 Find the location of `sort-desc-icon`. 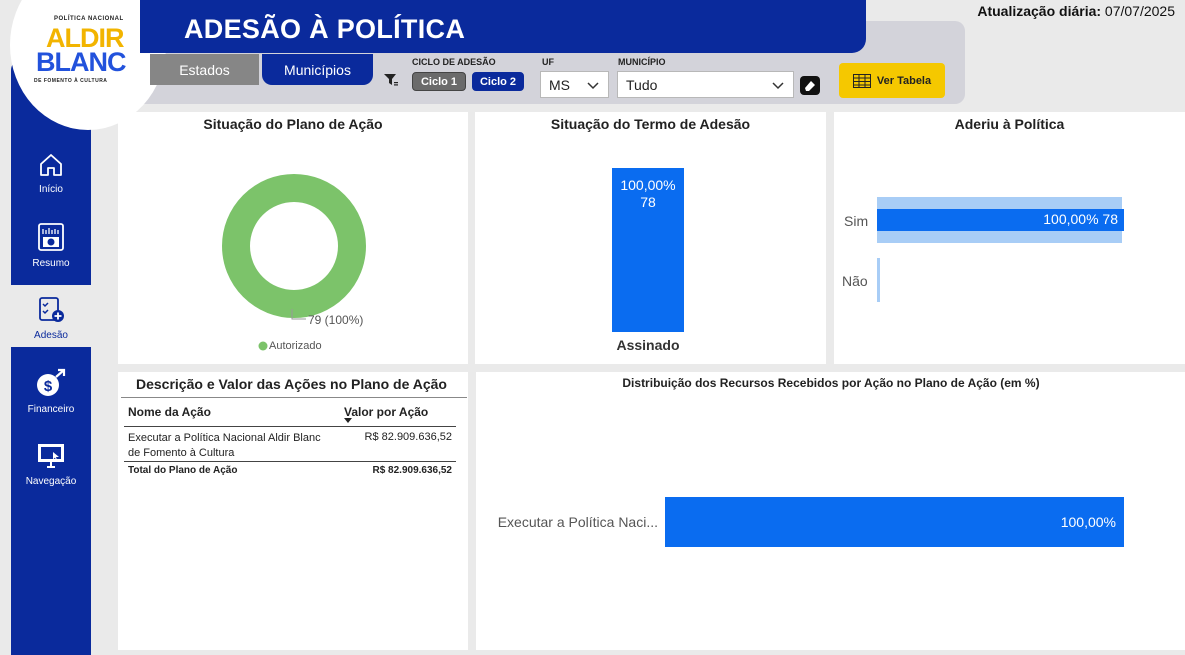

sort-desc-icon is located at coordinates (348, 420).